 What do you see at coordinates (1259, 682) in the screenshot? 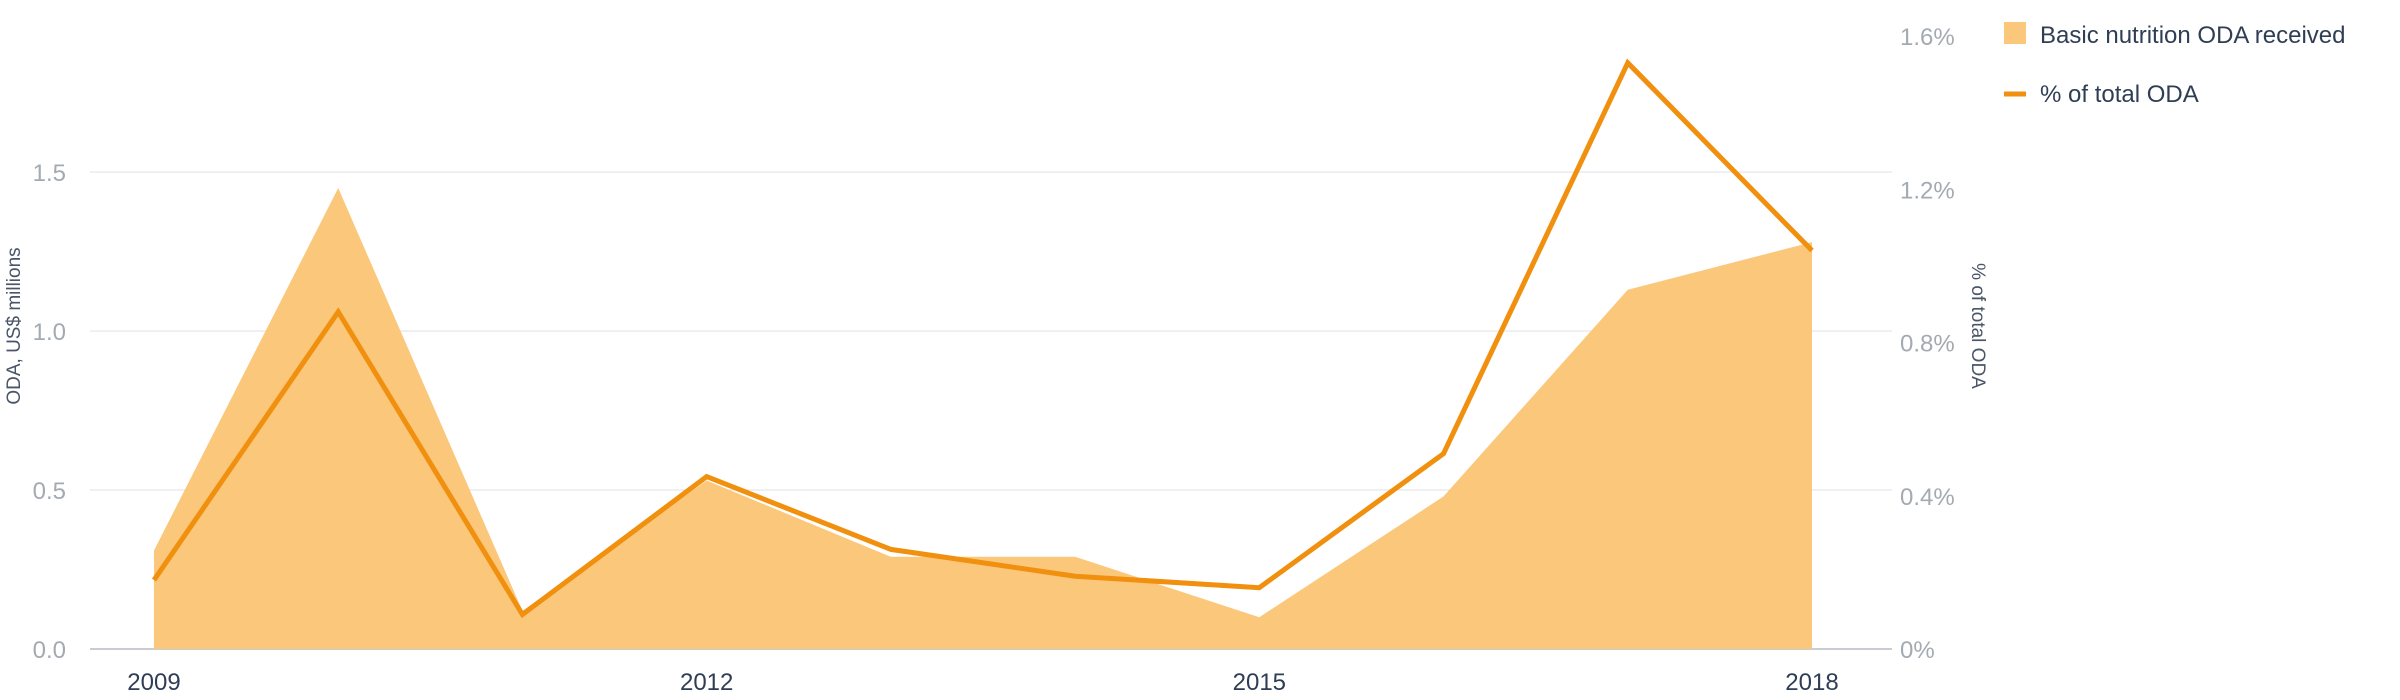
I see `x-tick-label: 2015` at bounding box center [1259, 682].